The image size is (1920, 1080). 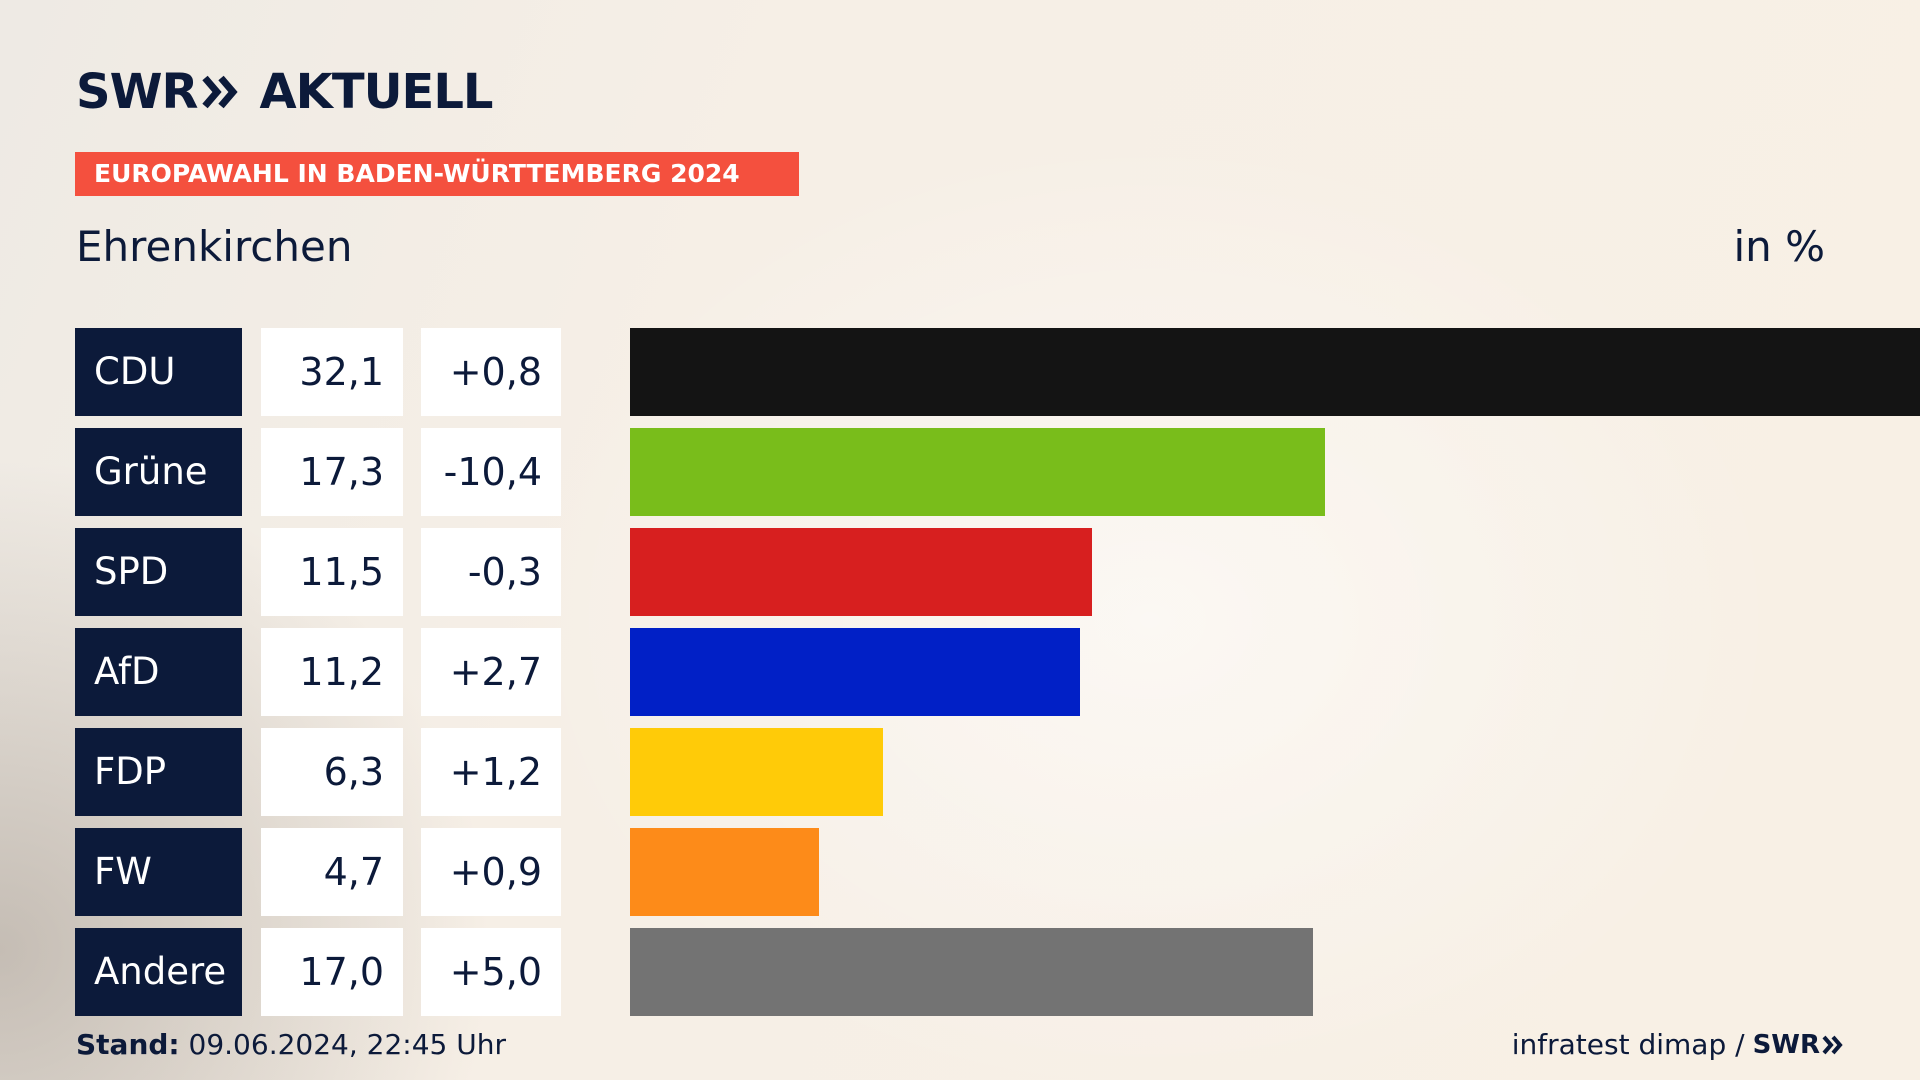 What do you see at coordinates (861, 572) in the screenshot?
I see `bar-spd` at bounding box center [861, 572].